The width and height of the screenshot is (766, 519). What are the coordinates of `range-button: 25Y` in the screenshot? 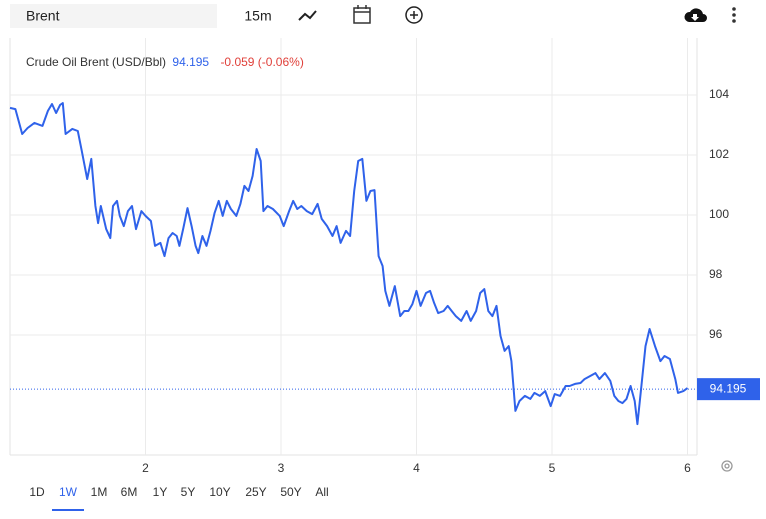 It's located at (255, 492).